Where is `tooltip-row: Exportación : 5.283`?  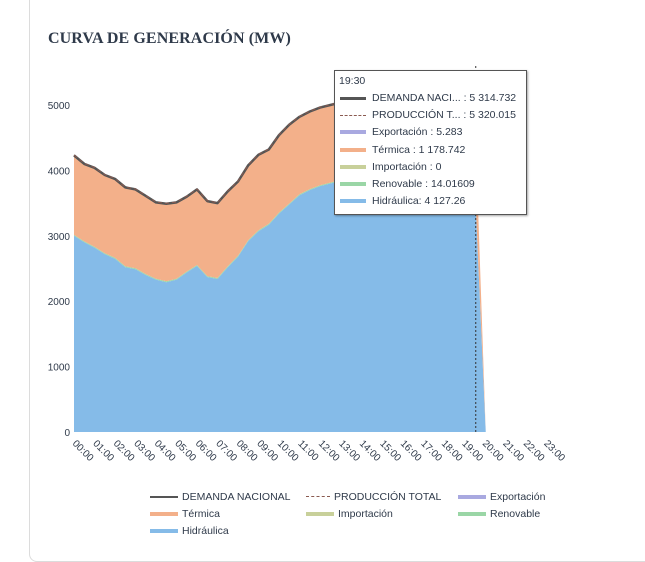
tooltip-row: Exportación : 5.283 is located at coordinates (401, 132).